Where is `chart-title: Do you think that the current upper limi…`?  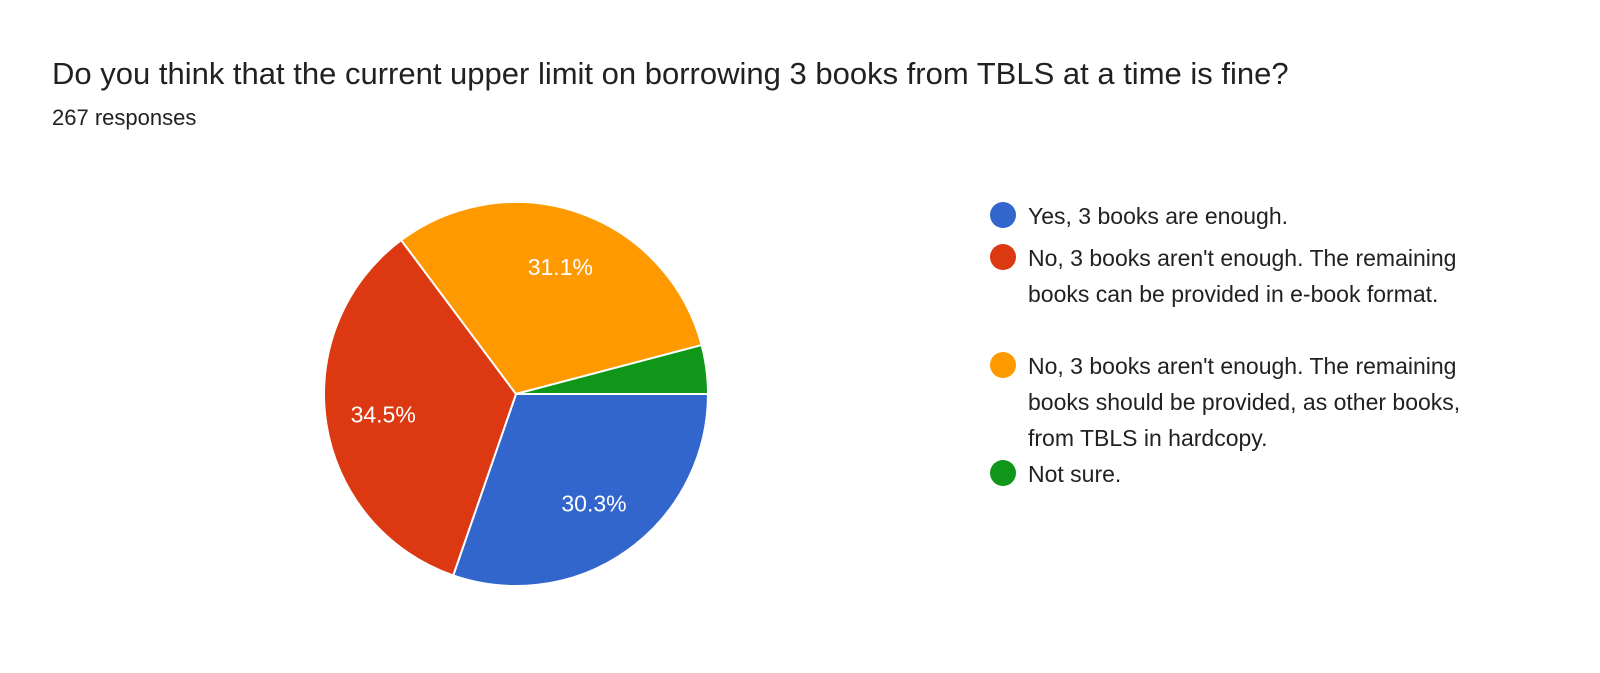 chart-title: Do you think that the current upper limi… is located at coordinates (670, 73).